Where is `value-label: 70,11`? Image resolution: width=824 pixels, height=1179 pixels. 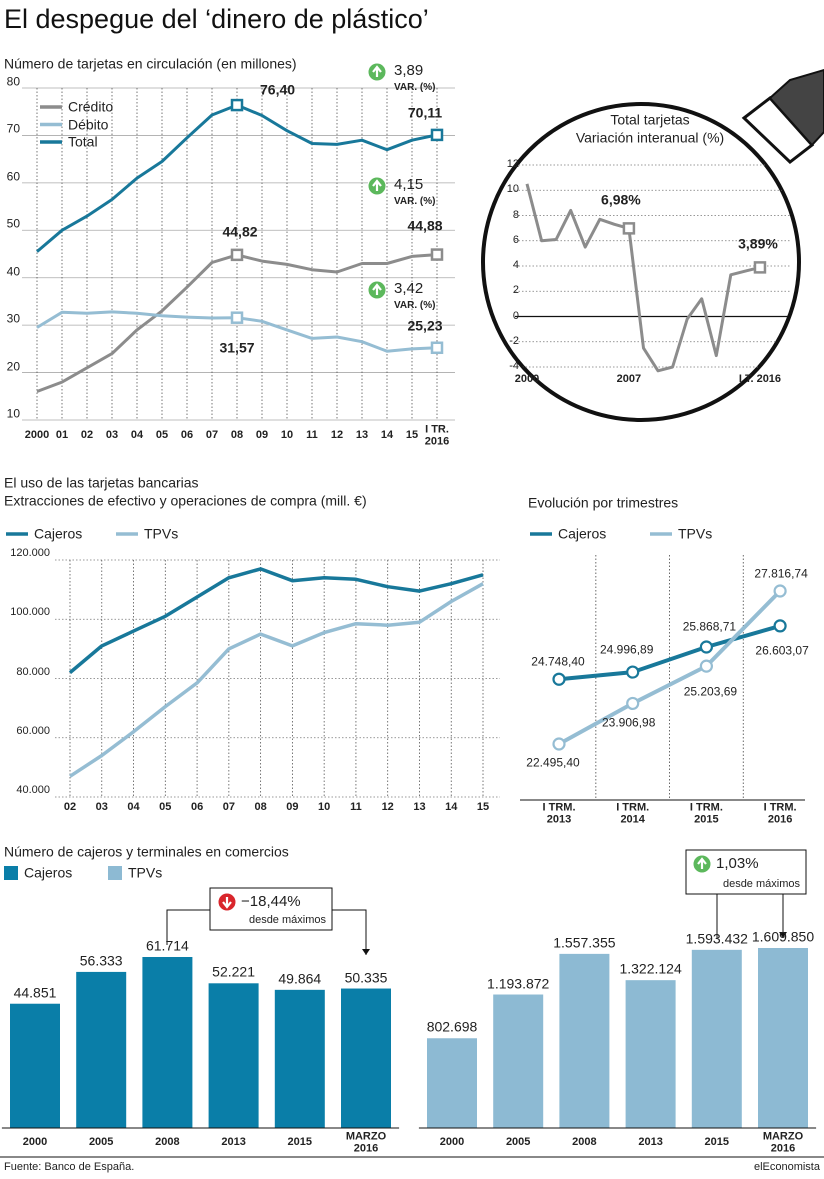 value-label: 70,11 is located at coordinates (425, 112).